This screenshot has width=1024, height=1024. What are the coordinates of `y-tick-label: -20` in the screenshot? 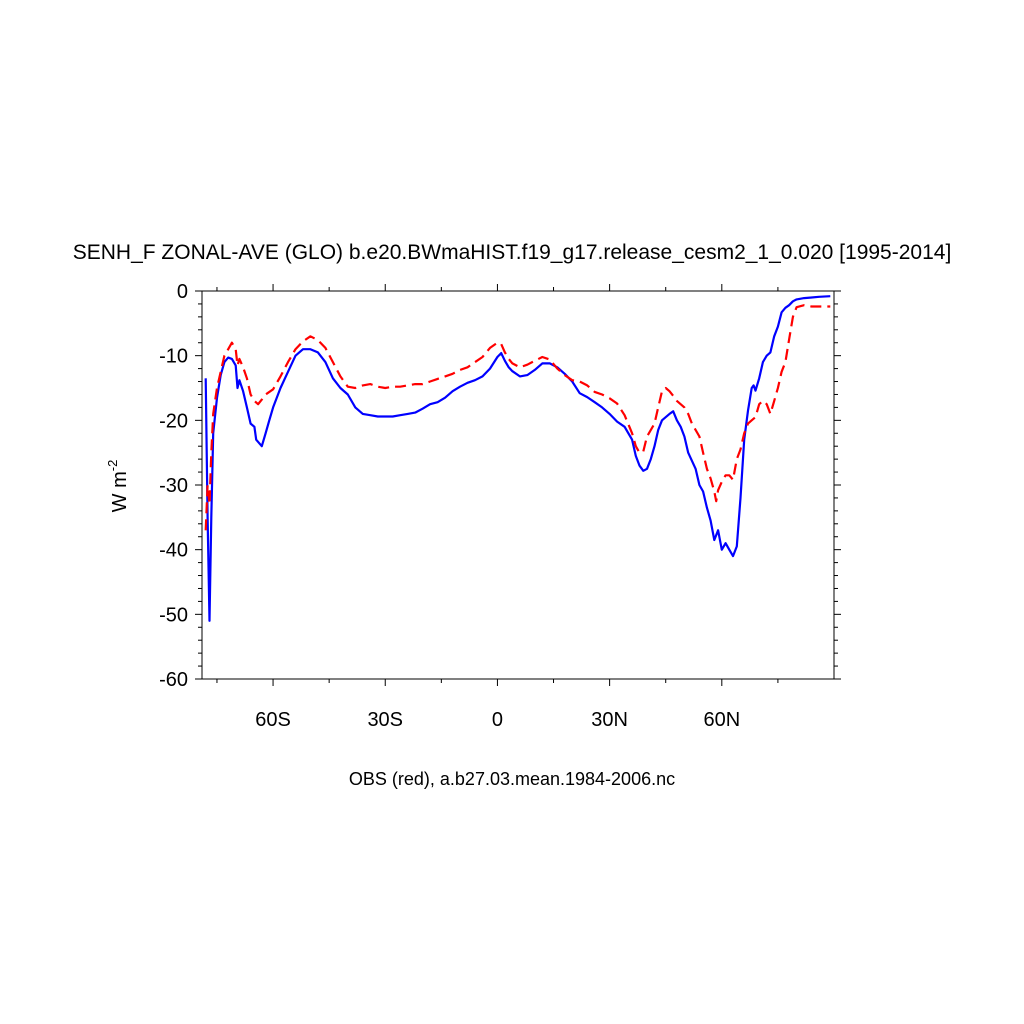 It's located at (173, 421).